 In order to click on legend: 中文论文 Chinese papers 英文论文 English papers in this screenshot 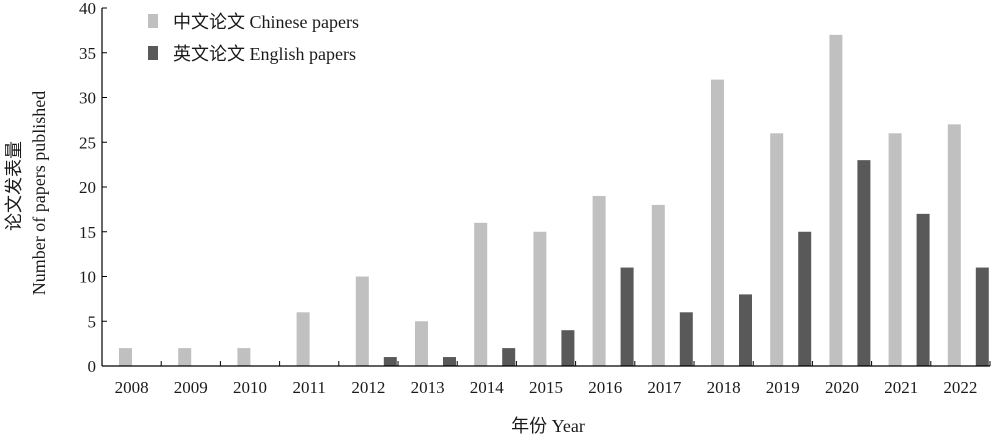, I will do `click(253, 38)`.